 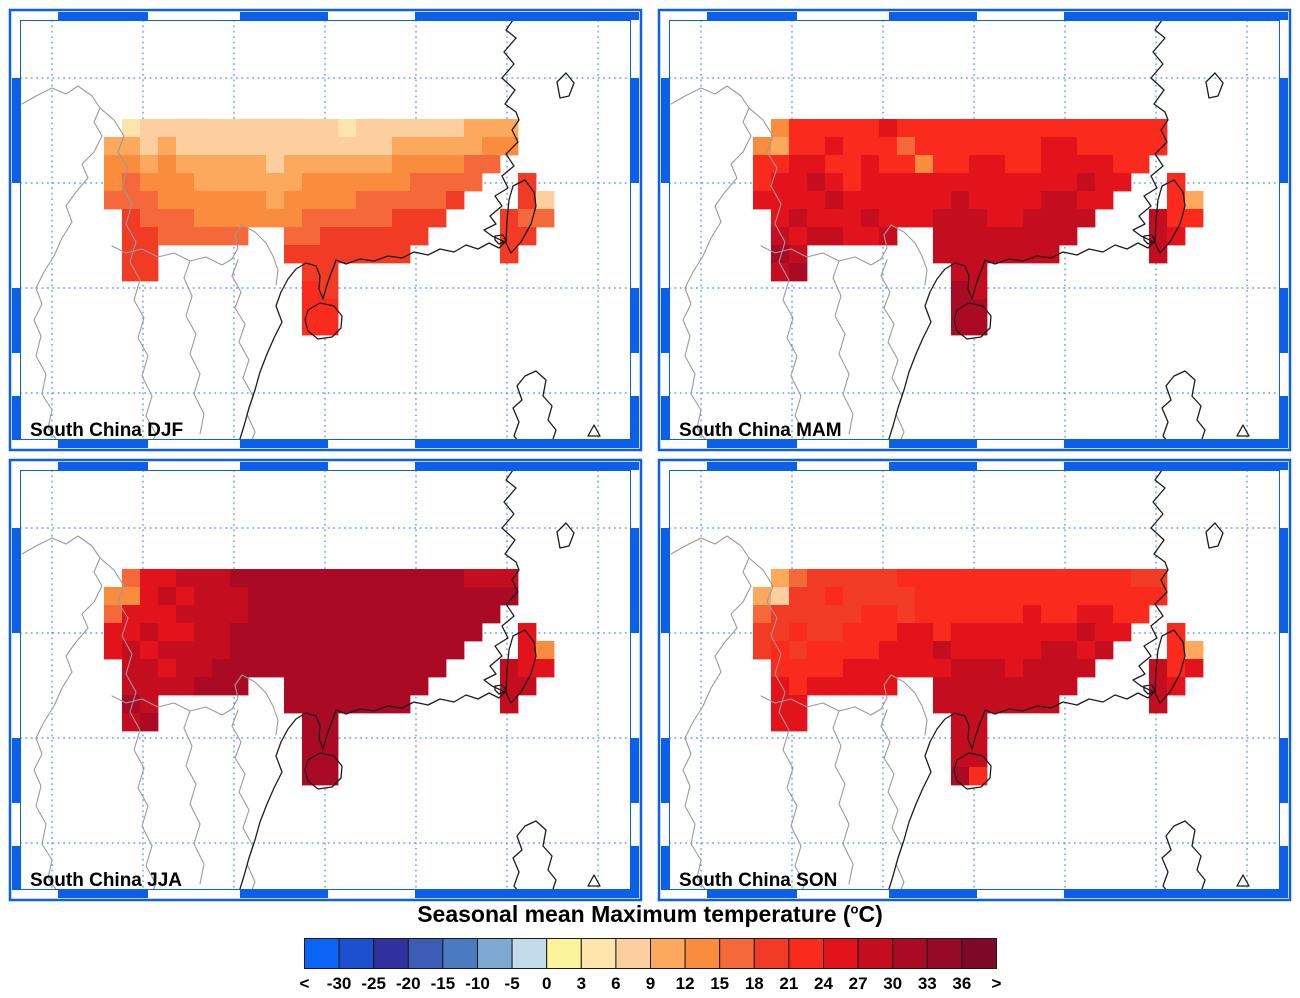 What do you see at coordinates (408, 983) in the screenshot?
I see `colorbar-tick-label: -20` at bounding box center [408, 983].